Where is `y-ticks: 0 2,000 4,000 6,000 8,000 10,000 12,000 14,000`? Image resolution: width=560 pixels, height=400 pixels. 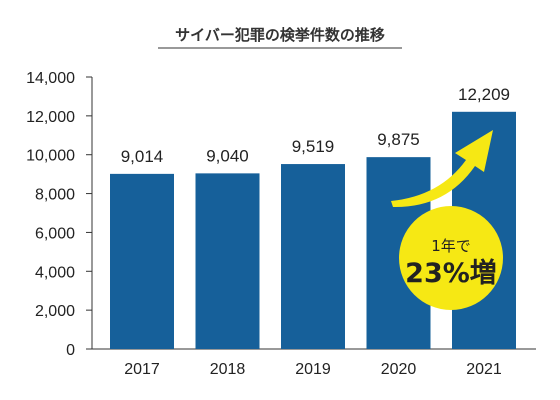
y-ticks: 0 2,000 4,000 6,000 8,000 10,000 12,000 14,000 is located at coordinates (59, 214).